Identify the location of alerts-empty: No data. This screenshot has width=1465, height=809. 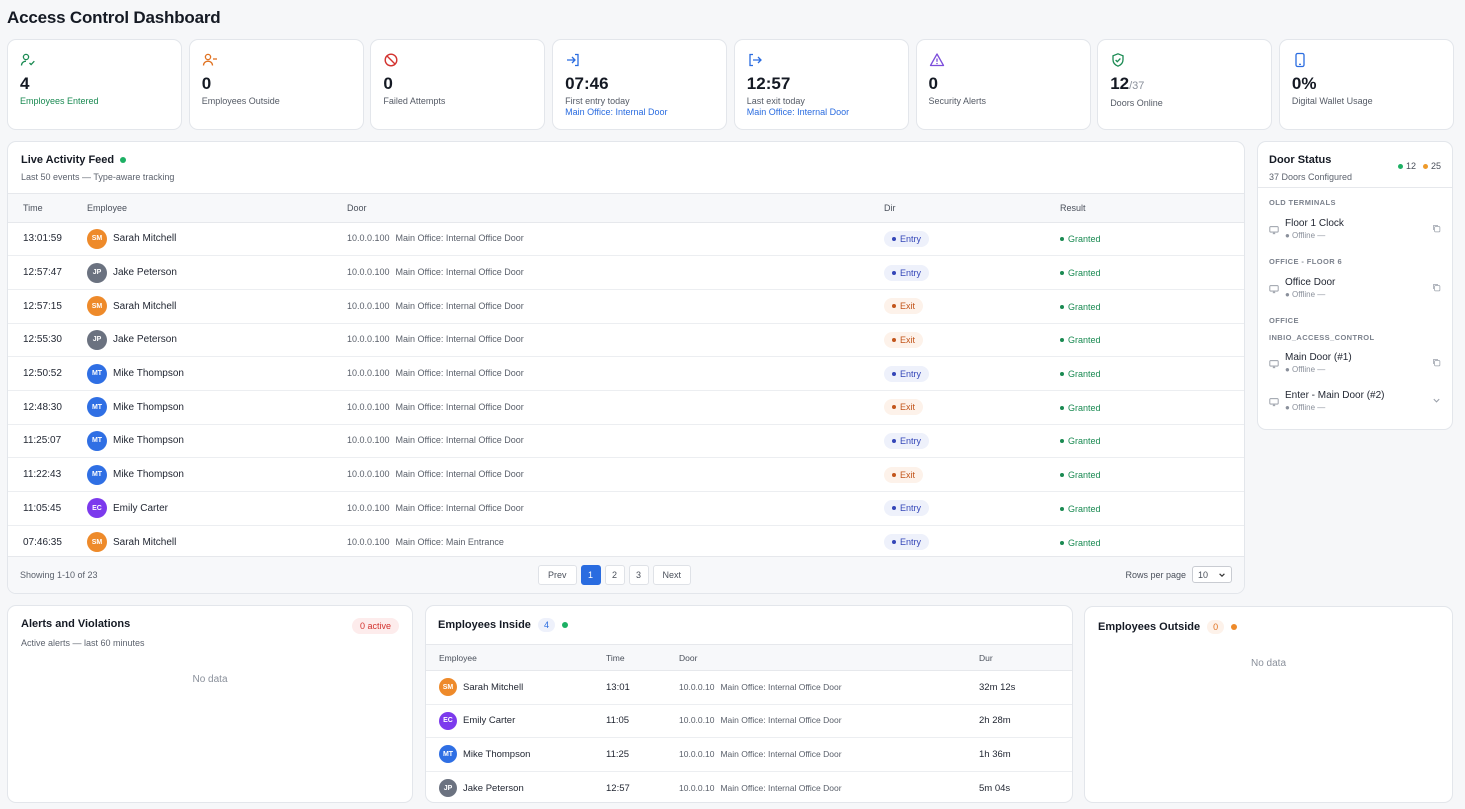
(210, 679).